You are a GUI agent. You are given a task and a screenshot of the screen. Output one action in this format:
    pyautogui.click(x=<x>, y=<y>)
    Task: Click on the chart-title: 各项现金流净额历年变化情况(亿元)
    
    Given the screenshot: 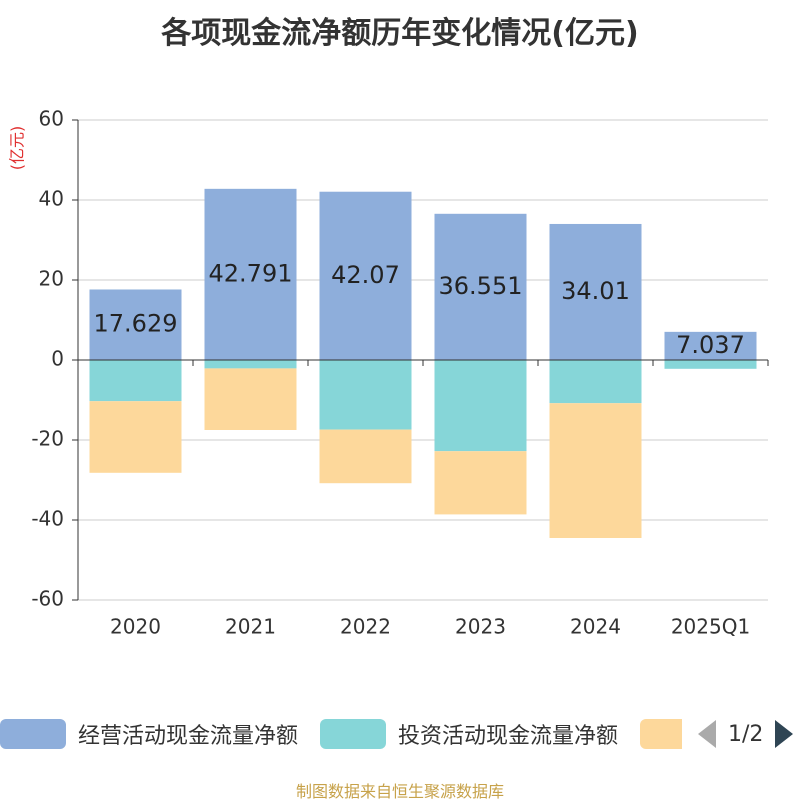 What is the action you would take?
    pyautogui.click(x=400, y=33)
    